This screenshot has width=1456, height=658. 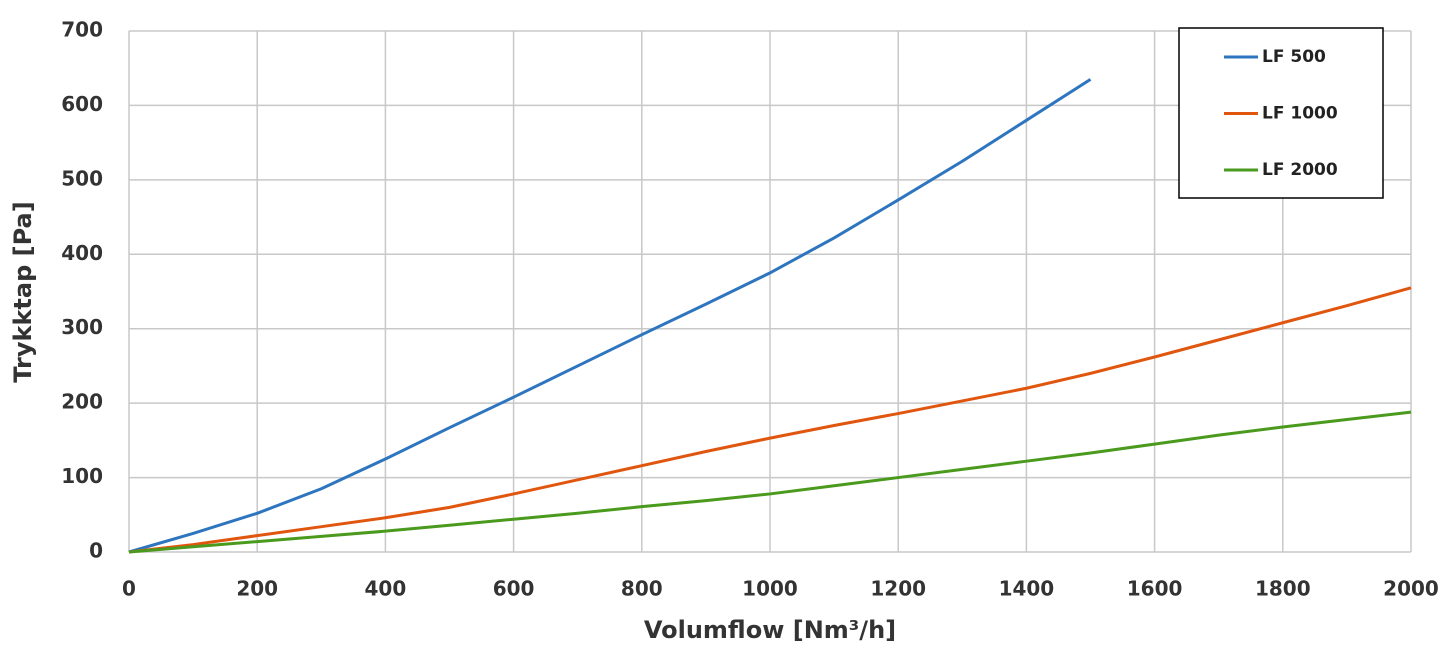 What do you see at coordinates (82, 253) in the screenshot?
I see `y-tick-label: 400` at bounding box center [82, 253].